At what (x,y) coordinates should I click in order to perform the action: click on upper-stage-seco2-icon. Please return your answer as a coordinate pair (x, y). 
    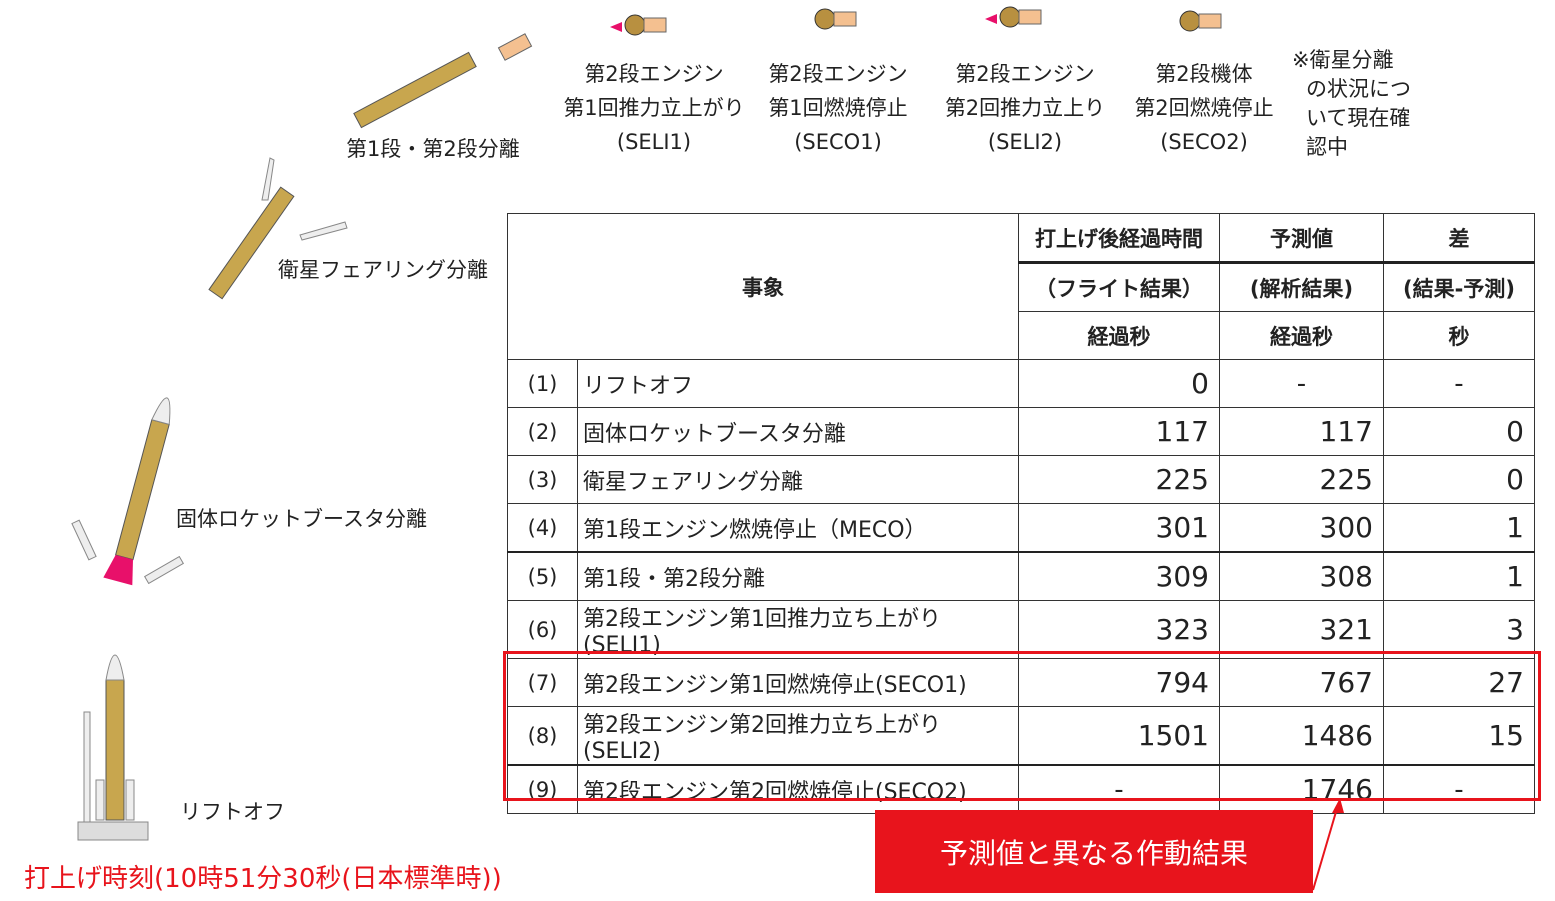
    Looking at the image, I should click on (1200, 21).